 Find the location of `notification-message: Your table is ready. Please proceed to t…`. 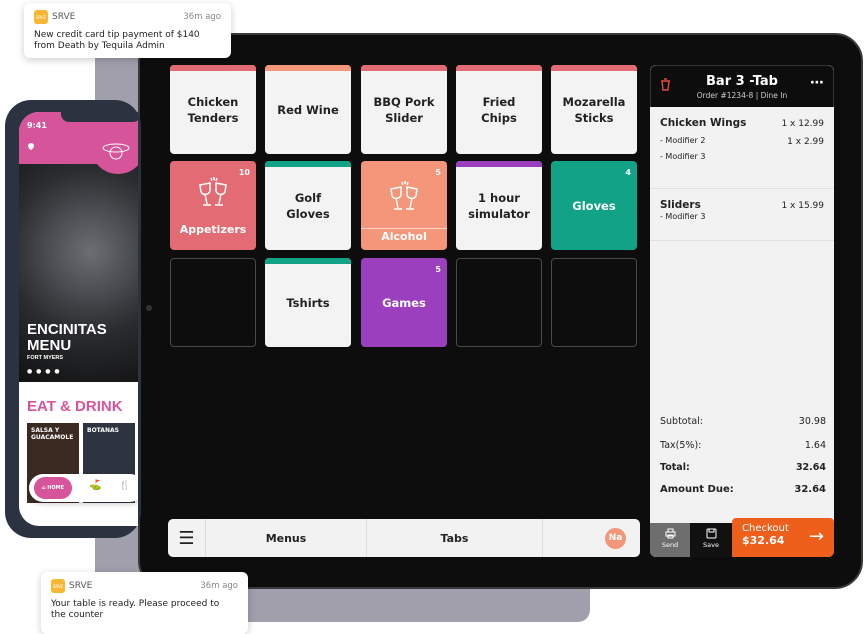

notification-message: Your table is ready. Please proceed to t… is located at coordinates (135, 609).